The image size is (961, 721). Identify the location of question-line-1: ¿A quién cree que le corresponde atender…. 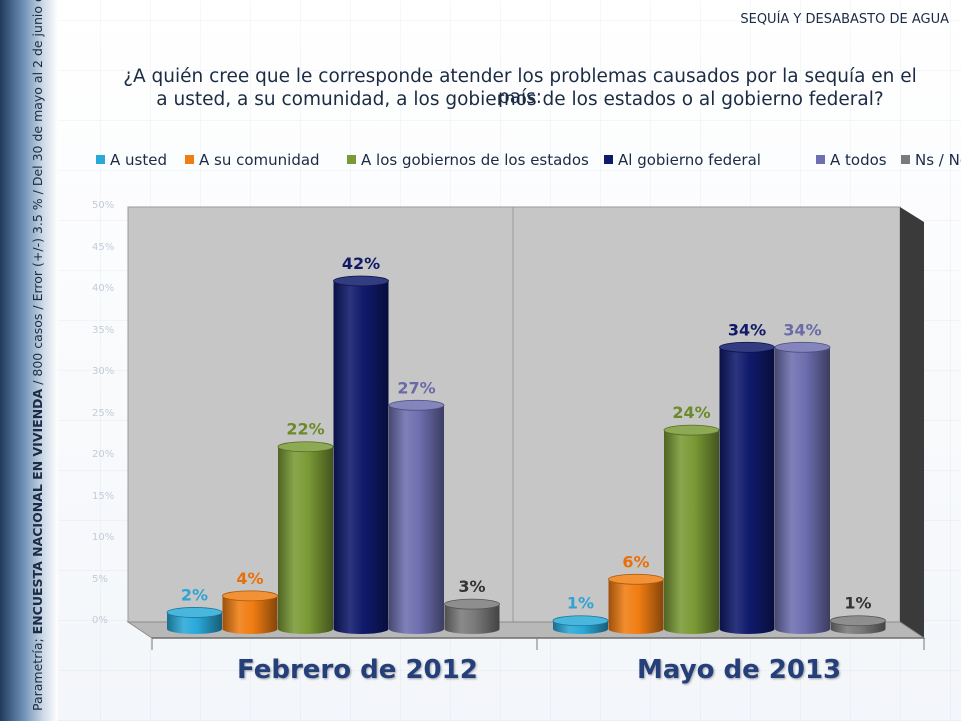
(520, 87).